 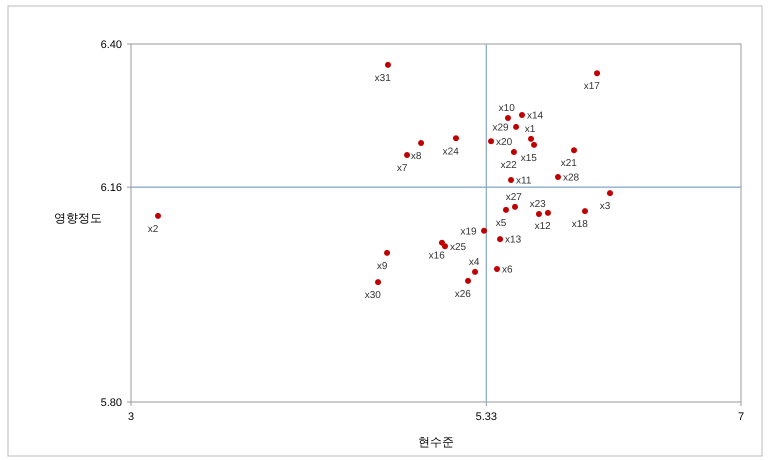 I want to click on annotation: x14, so click(x=535, y=116).